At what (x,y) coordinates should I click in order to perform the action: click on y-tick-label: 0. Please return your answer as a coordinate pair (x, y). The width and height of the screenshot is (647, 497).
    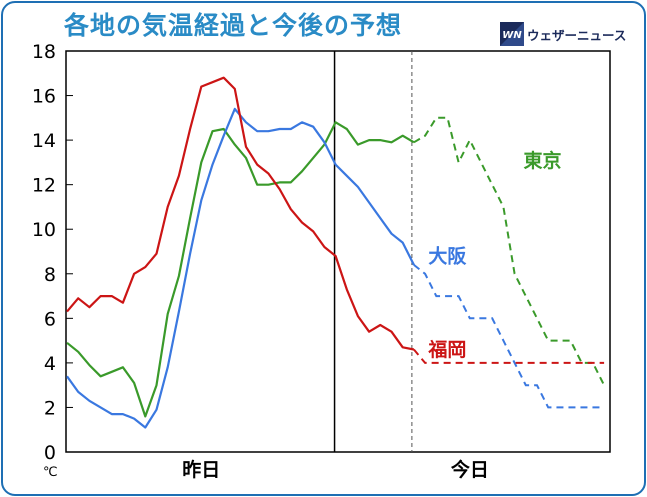
    Looking at the image, I should click on (50, 453).